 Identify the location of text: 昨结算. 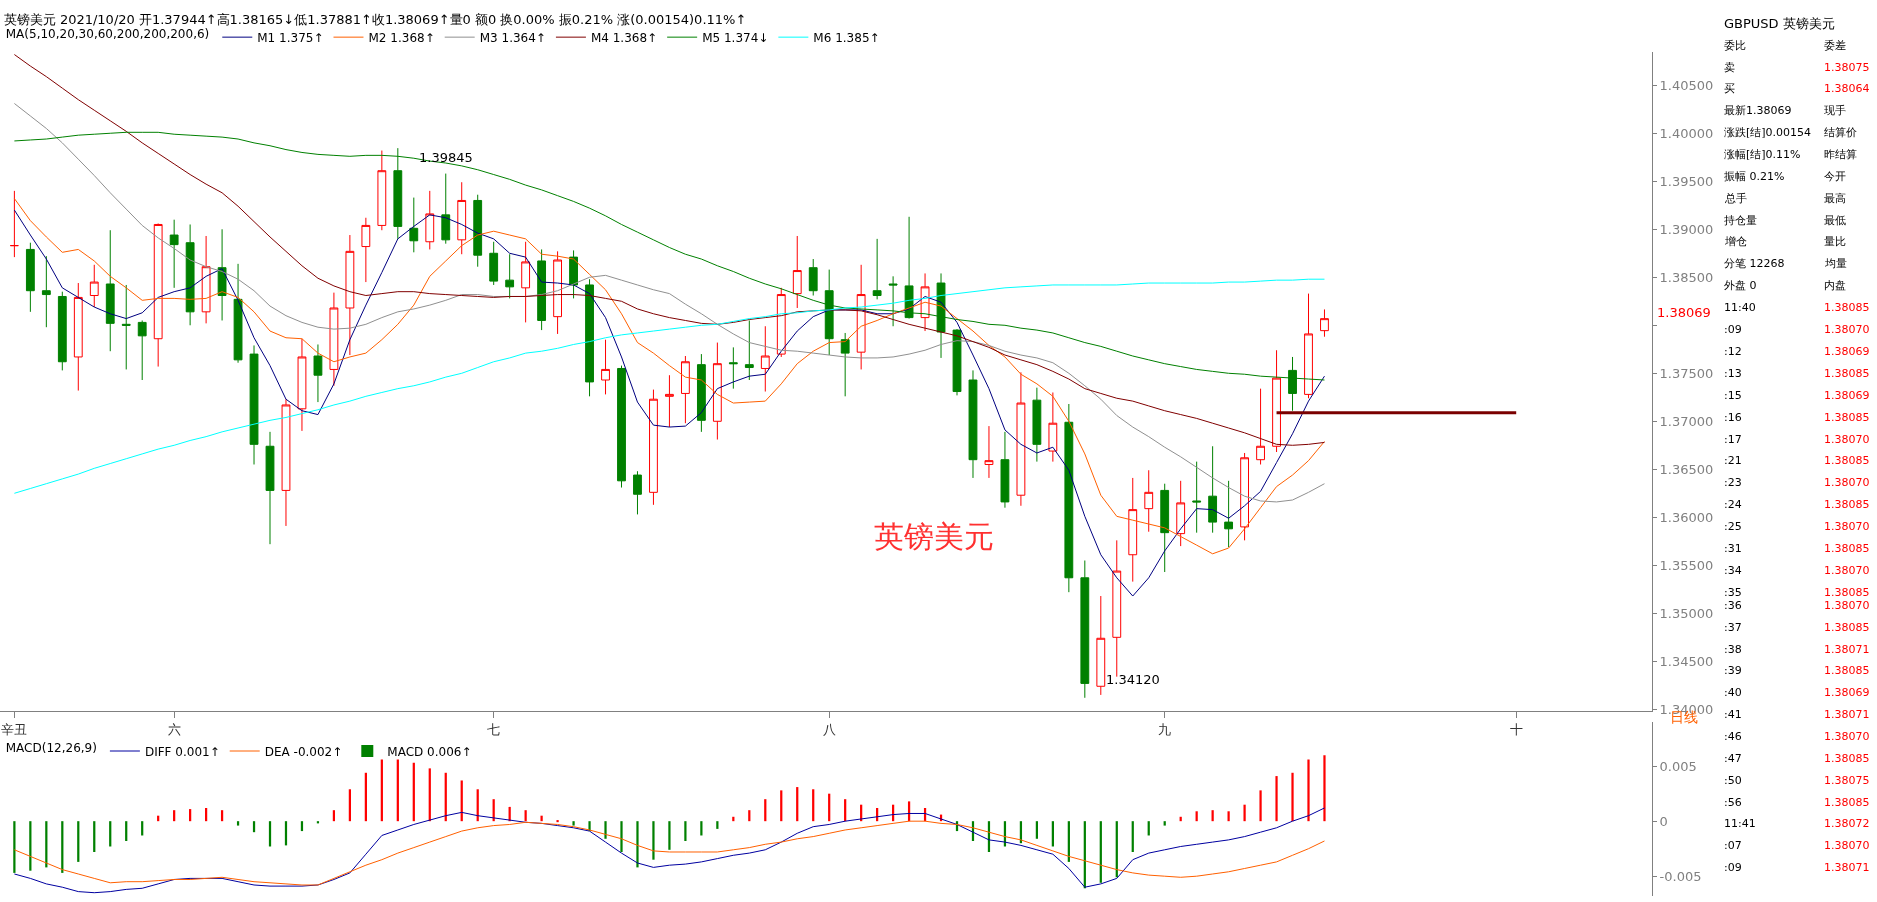
(1840, 154).